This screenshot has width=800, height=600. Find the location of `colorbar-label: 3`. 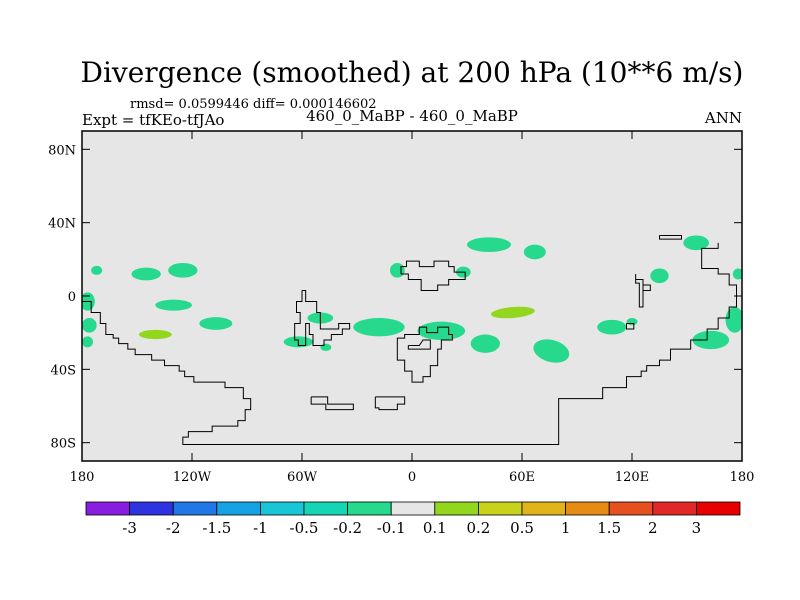

colorbar-label: 3 is located at coordinates (697, 528).